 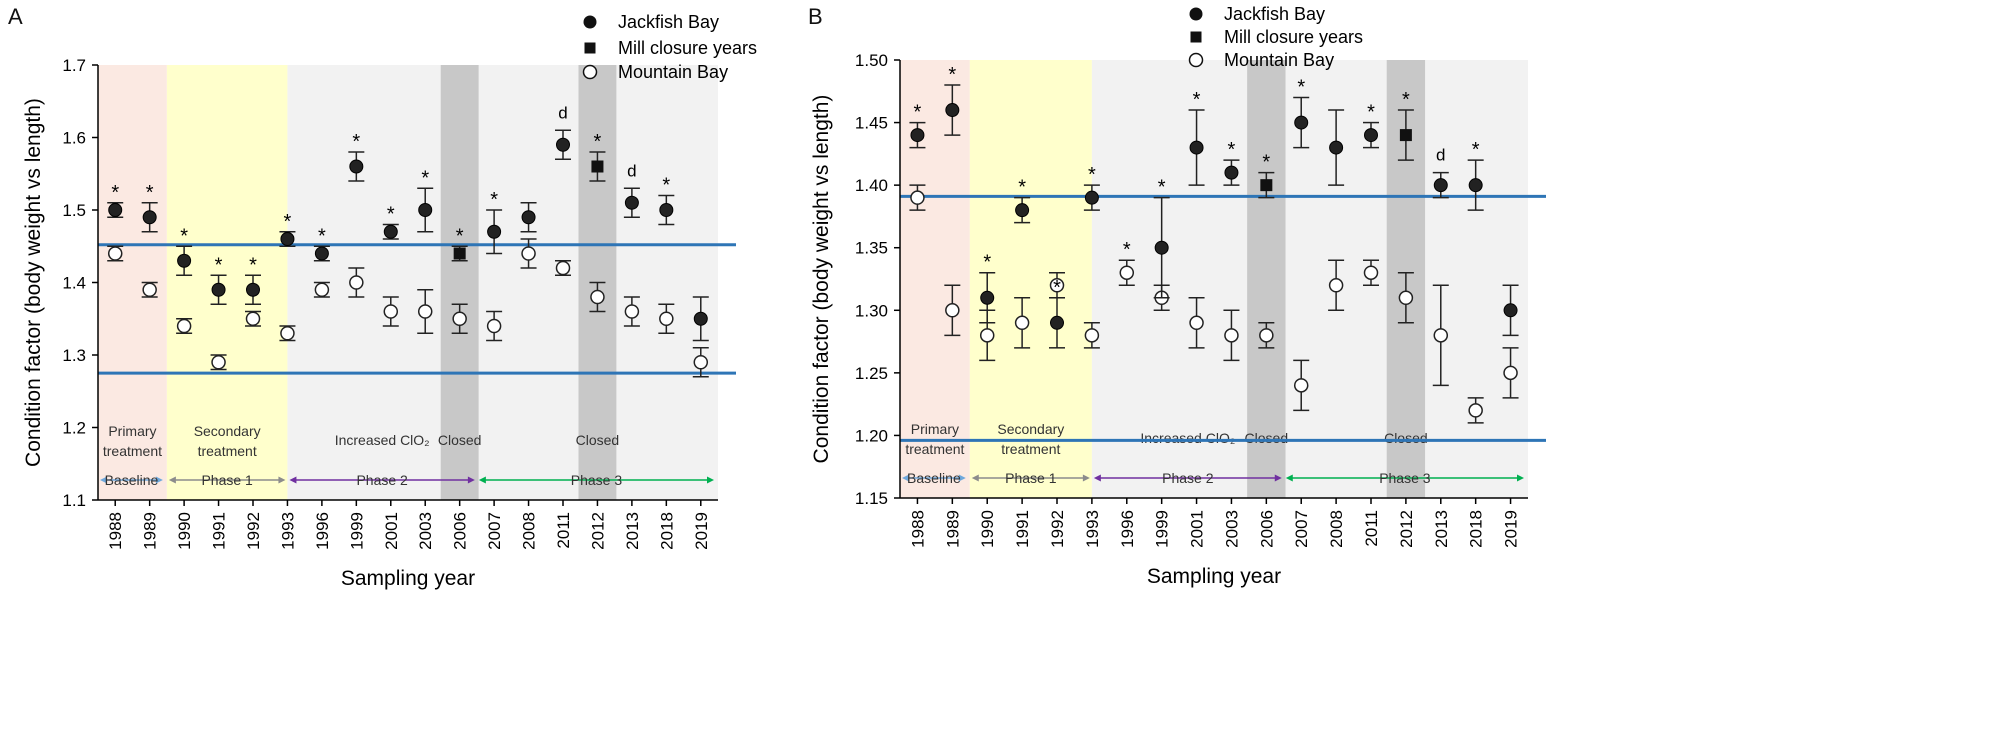 What do you see at coordinates (382, 480) in the screenshot?
I see `phase-label: Phase 2` at bounding box center [382, 480].